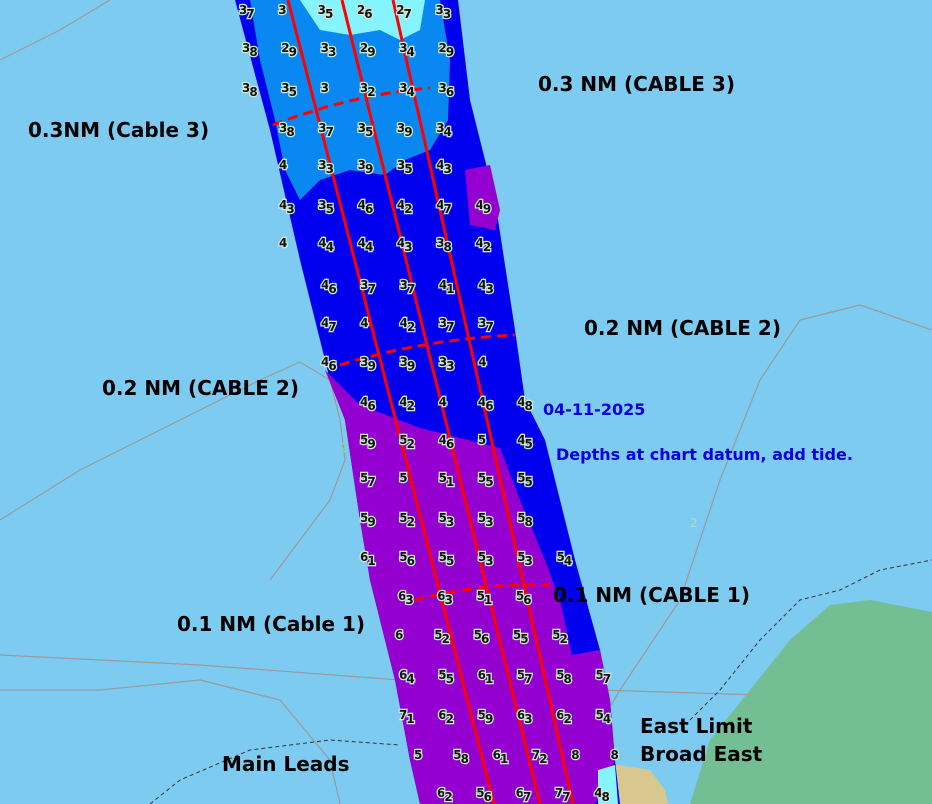 The height and width of the screenshot is (804, 932). What do you see at coordinates (608, 784) in the screenshot?
I see `channel-cyan-patch` at bounding box center [608, 784].